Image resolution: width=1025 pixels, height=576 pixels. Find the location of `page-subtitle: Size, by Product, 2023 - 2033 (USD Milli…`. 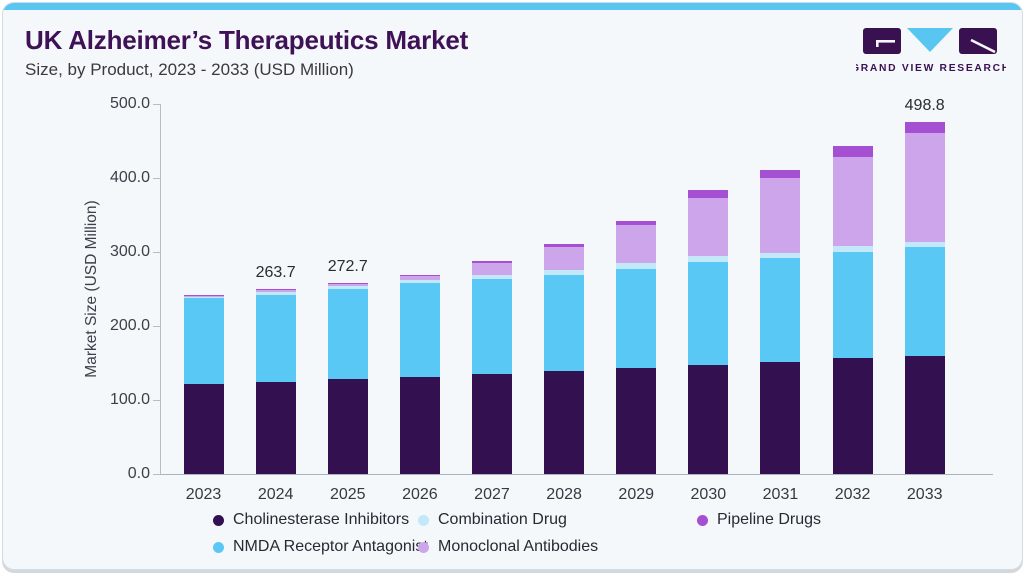

page-subtitle: Size, by Product, 2023 - 2033 (USD Milli… is located at coordinates (189, 69).